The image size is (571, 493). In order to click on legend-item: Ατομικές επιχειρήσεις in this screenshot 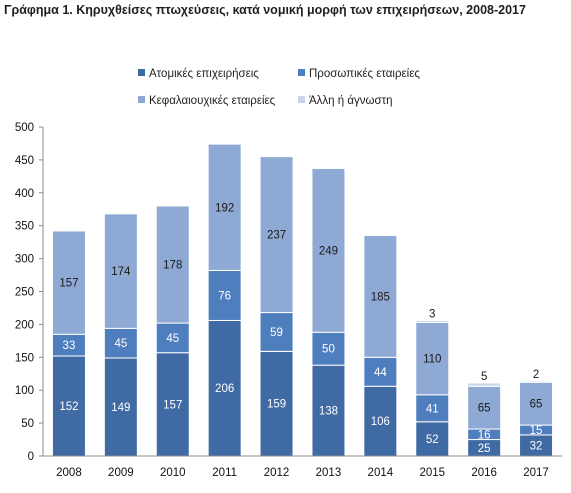, I will do `click(198, 74)`.